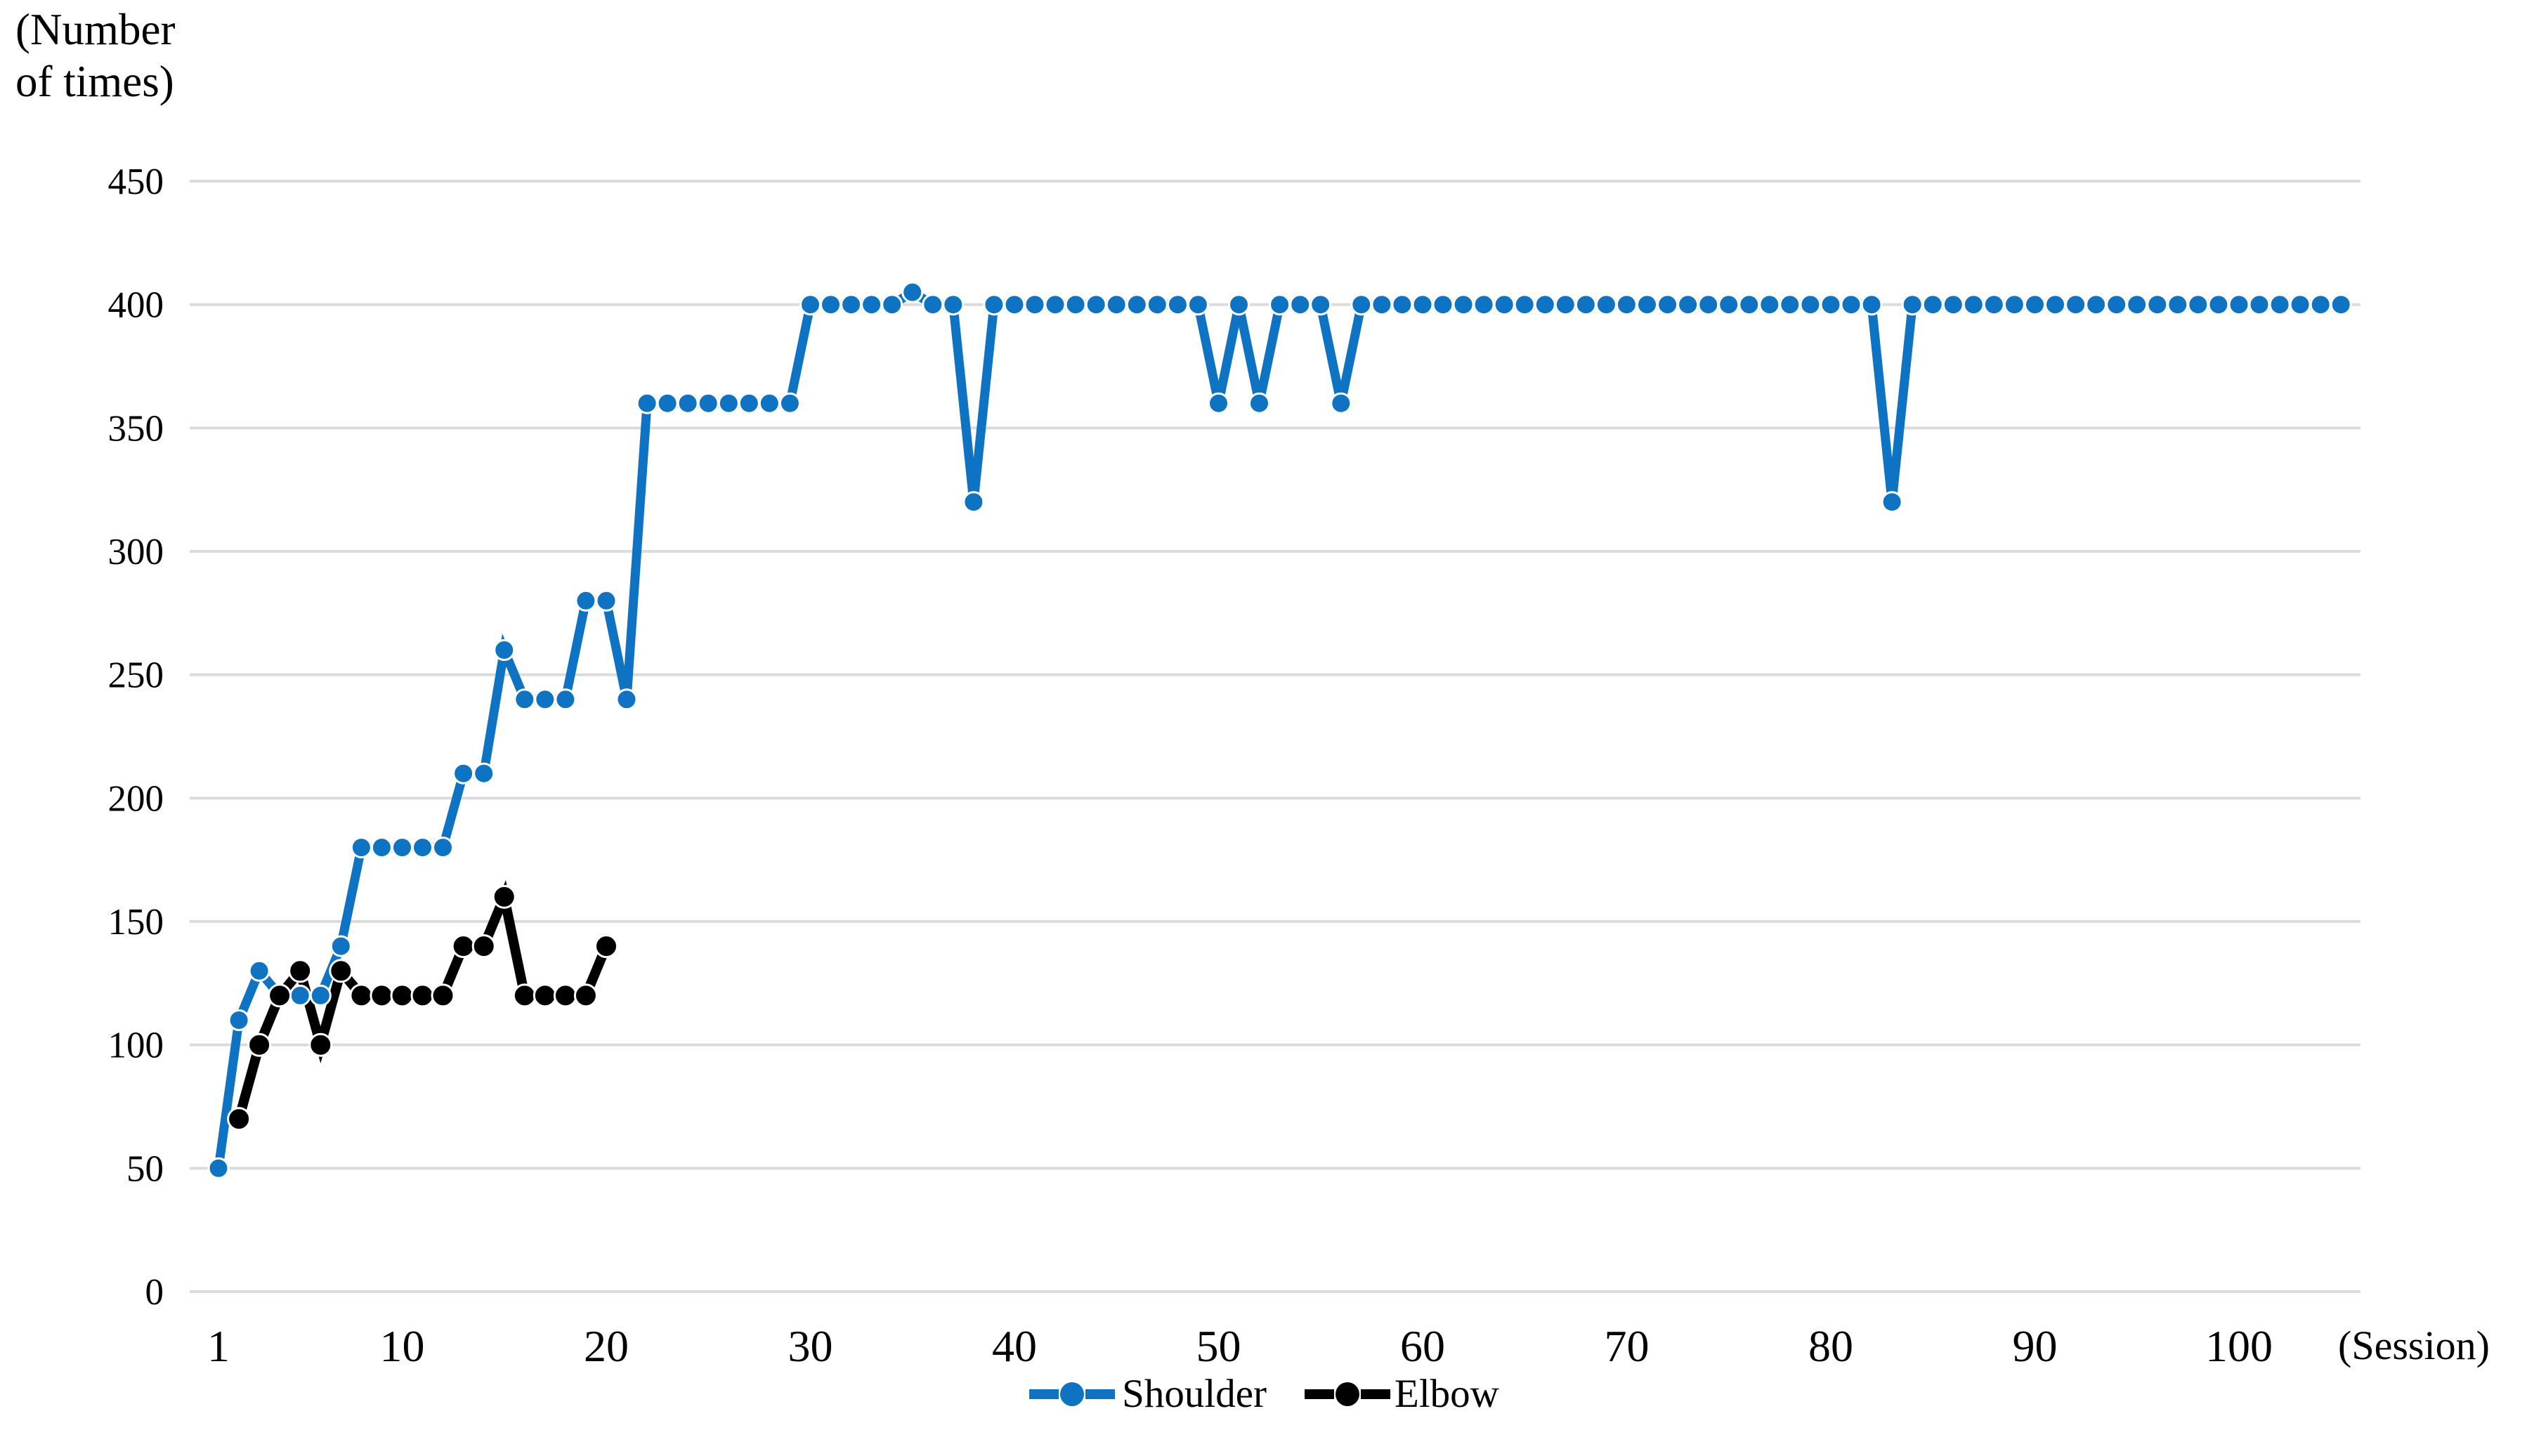 This screenshot has height=1456, width=2527. What do you see at coordinates (2014, 305) in the screenshot?
I see `shoulder-point-s89` at bounding box center [2014, 305].